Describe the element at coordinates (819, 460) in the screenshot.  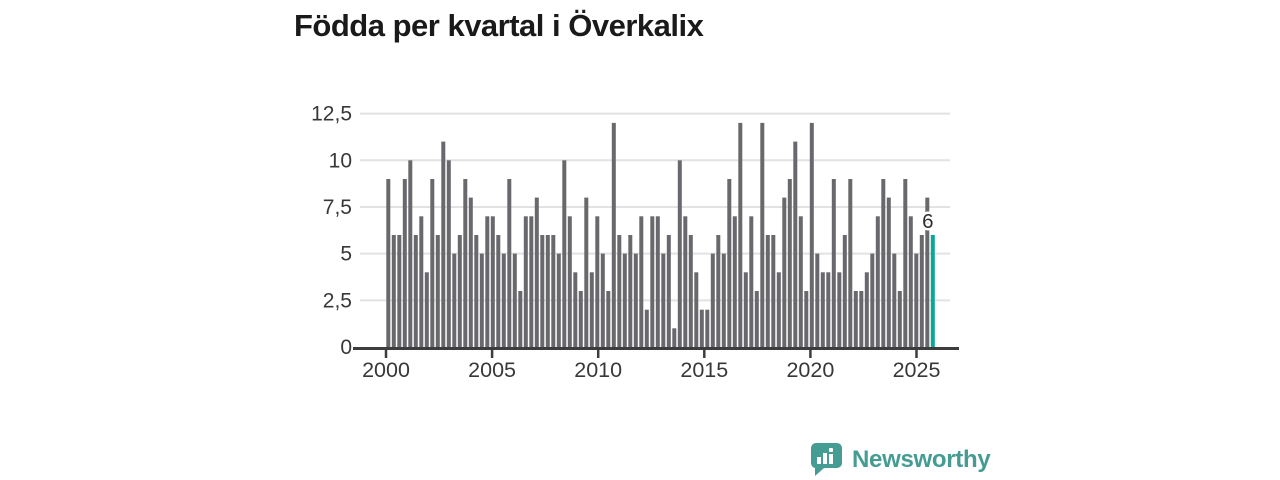
I see `logo-bar-small` at that location.